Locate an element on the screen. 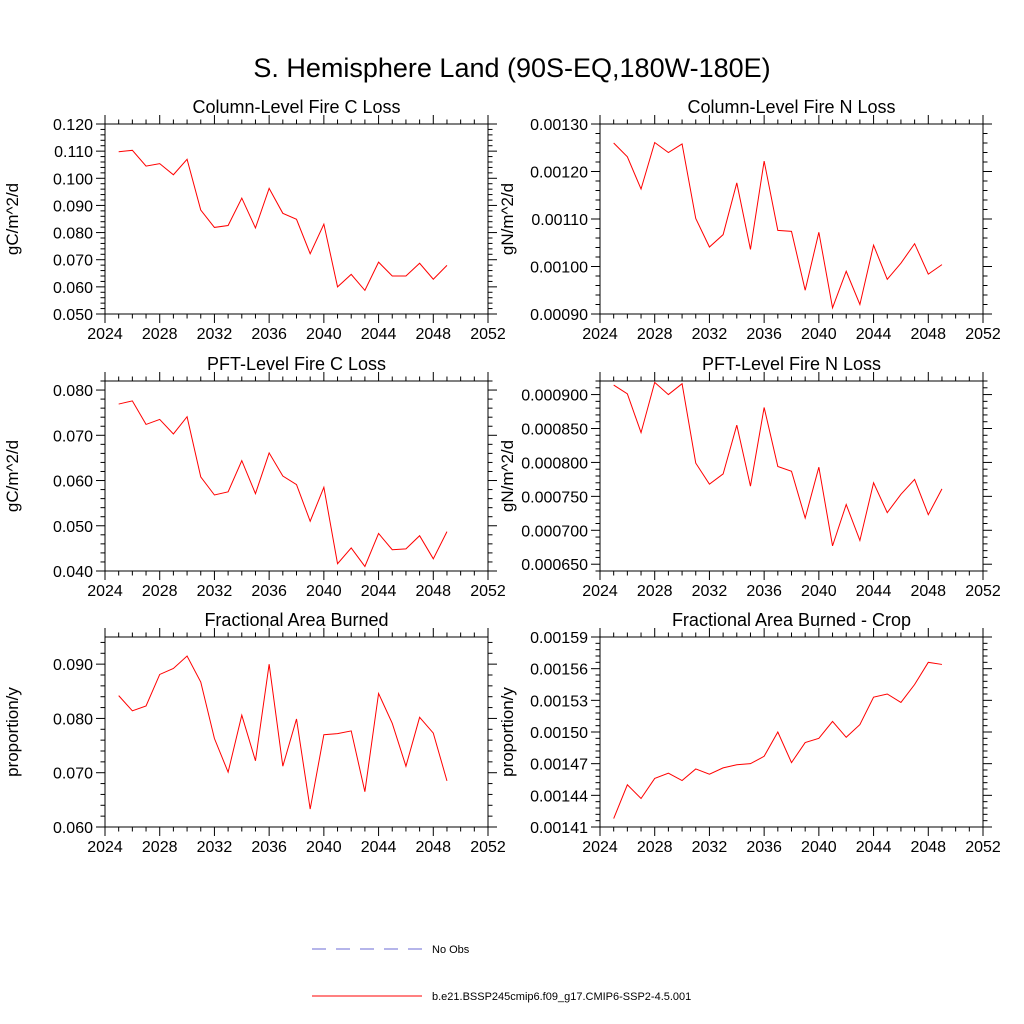 The width and height of the screenshot is (1024, 1024). y-tick-label: 0.000900 is located at coordinates (554, 396).